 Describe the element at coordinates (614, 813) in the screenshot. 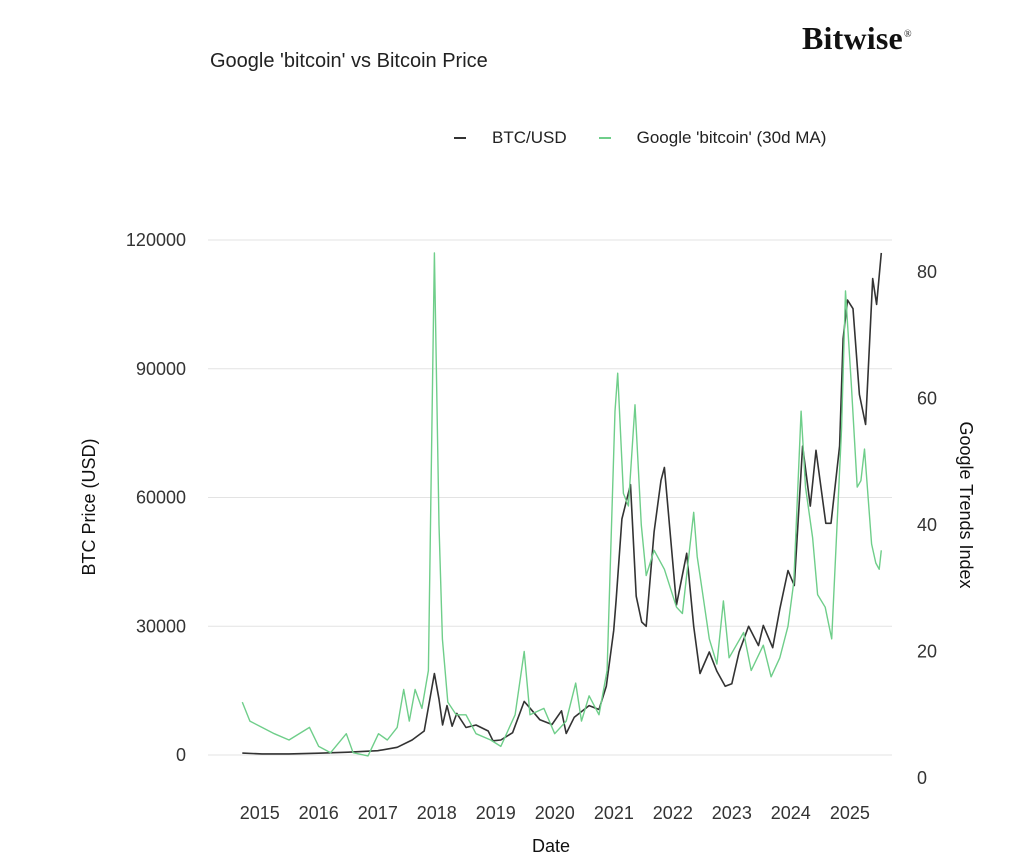

I see `x-tick-label: 2021` at that location.